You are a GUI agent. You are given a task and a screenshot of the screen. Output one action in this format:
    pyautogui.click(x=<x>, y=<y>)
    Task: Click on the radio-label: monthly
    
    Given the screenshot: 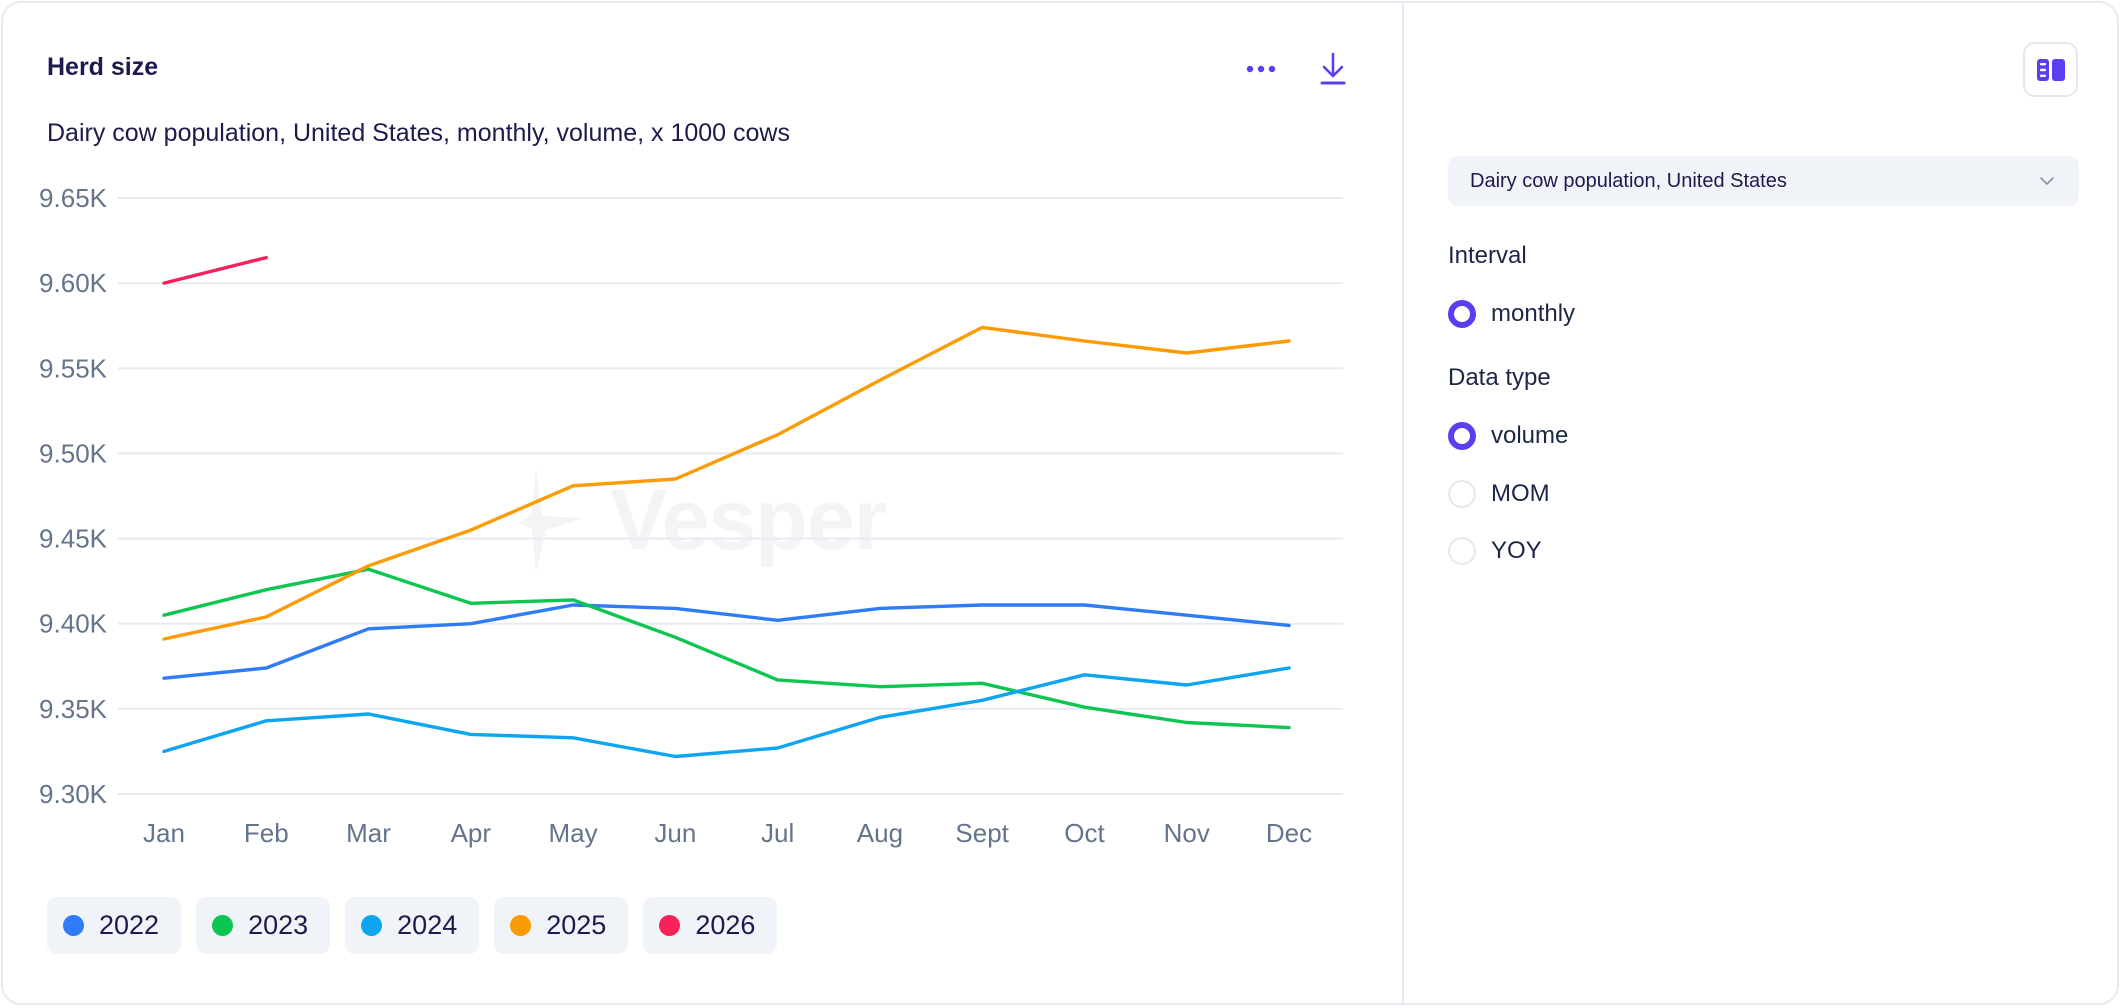 What is the action you would take?
    pyautogui.click(x=1533, y=313)
    